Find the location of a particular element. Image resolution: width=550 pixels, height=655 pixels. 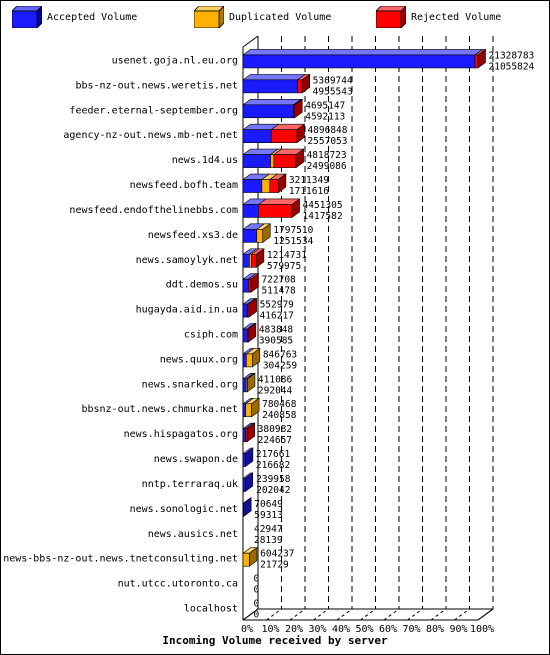

accepted-label-22: 0 is located at coordinates (257, 615).